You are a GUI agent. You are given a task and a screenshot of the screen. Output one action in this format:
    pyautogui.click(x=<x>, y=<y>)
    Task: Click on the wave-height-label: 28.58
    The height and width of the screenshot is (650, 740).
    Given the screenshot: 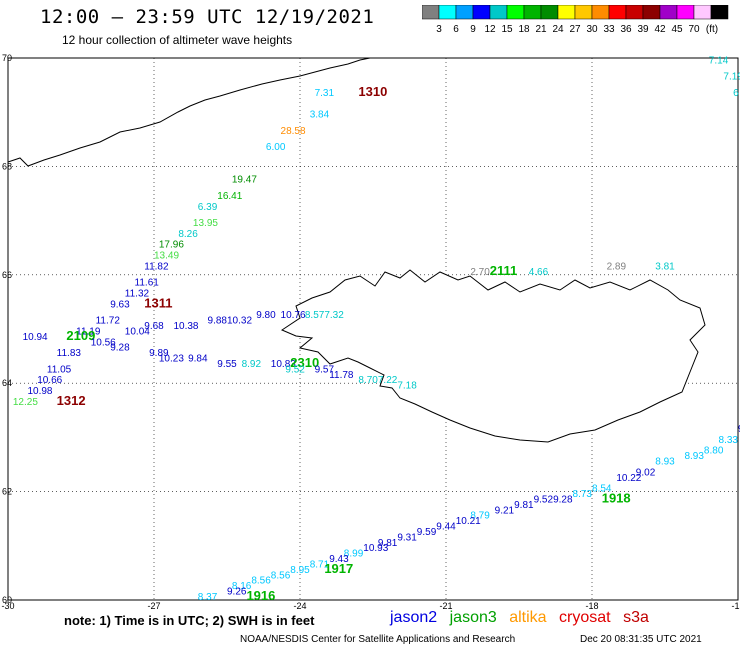 What is the action you would take?
    pyautogui.click(x=293, y=131)
    